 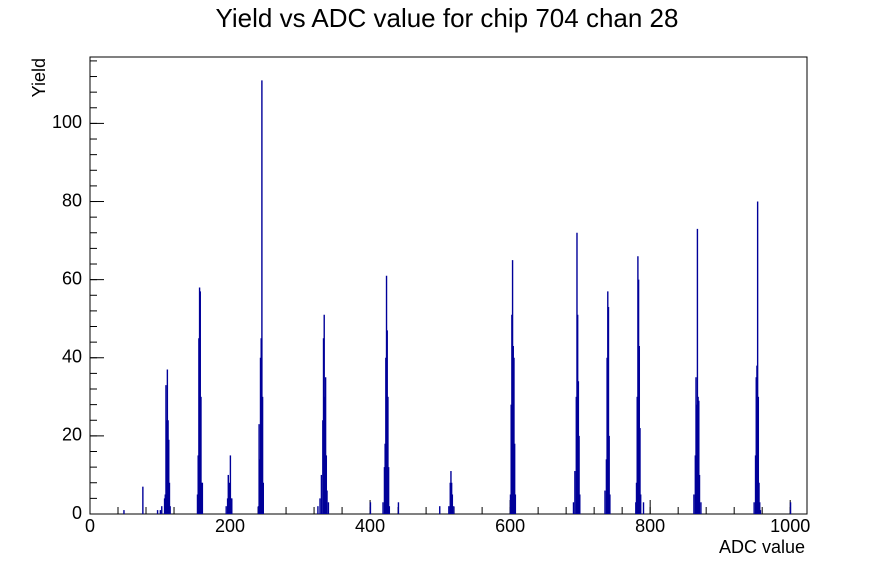 I want to click on x-axis-label: ADC value, so click(x=762, y=547).